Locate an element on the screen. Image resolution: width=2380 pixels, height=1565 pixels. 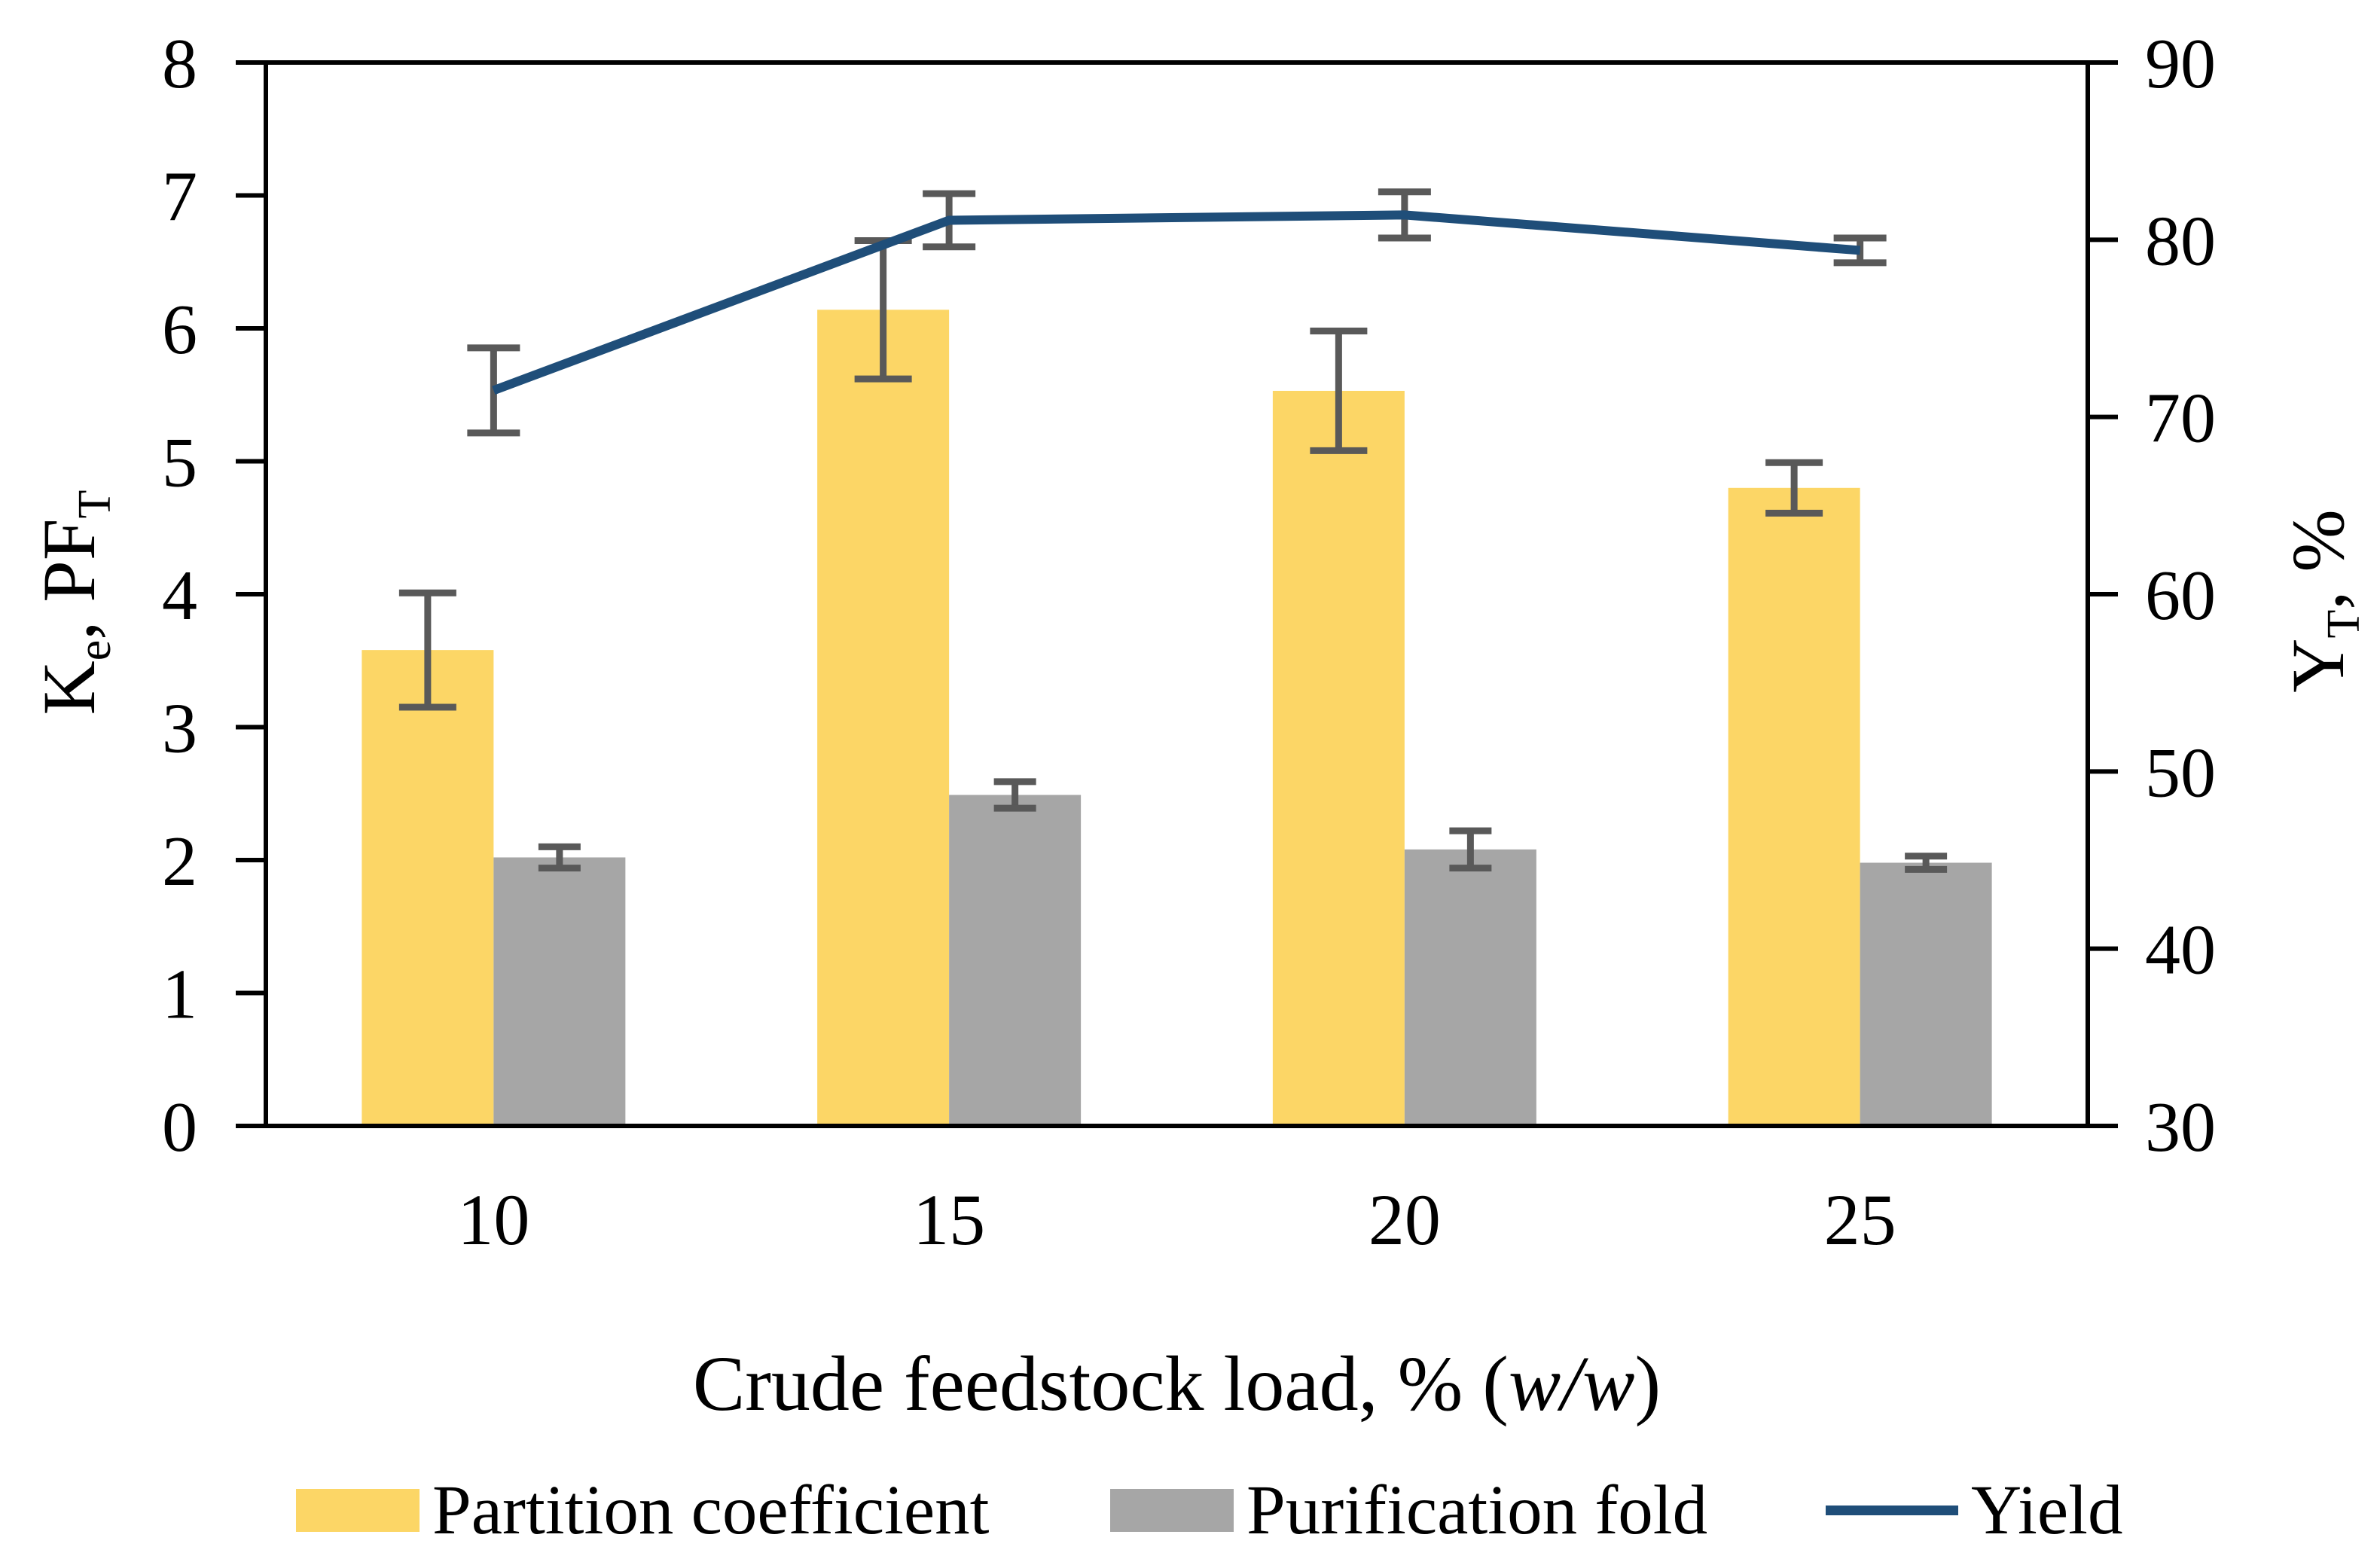
y-axis-left-tick-label: 0 is located at coordinates (179, 1127).